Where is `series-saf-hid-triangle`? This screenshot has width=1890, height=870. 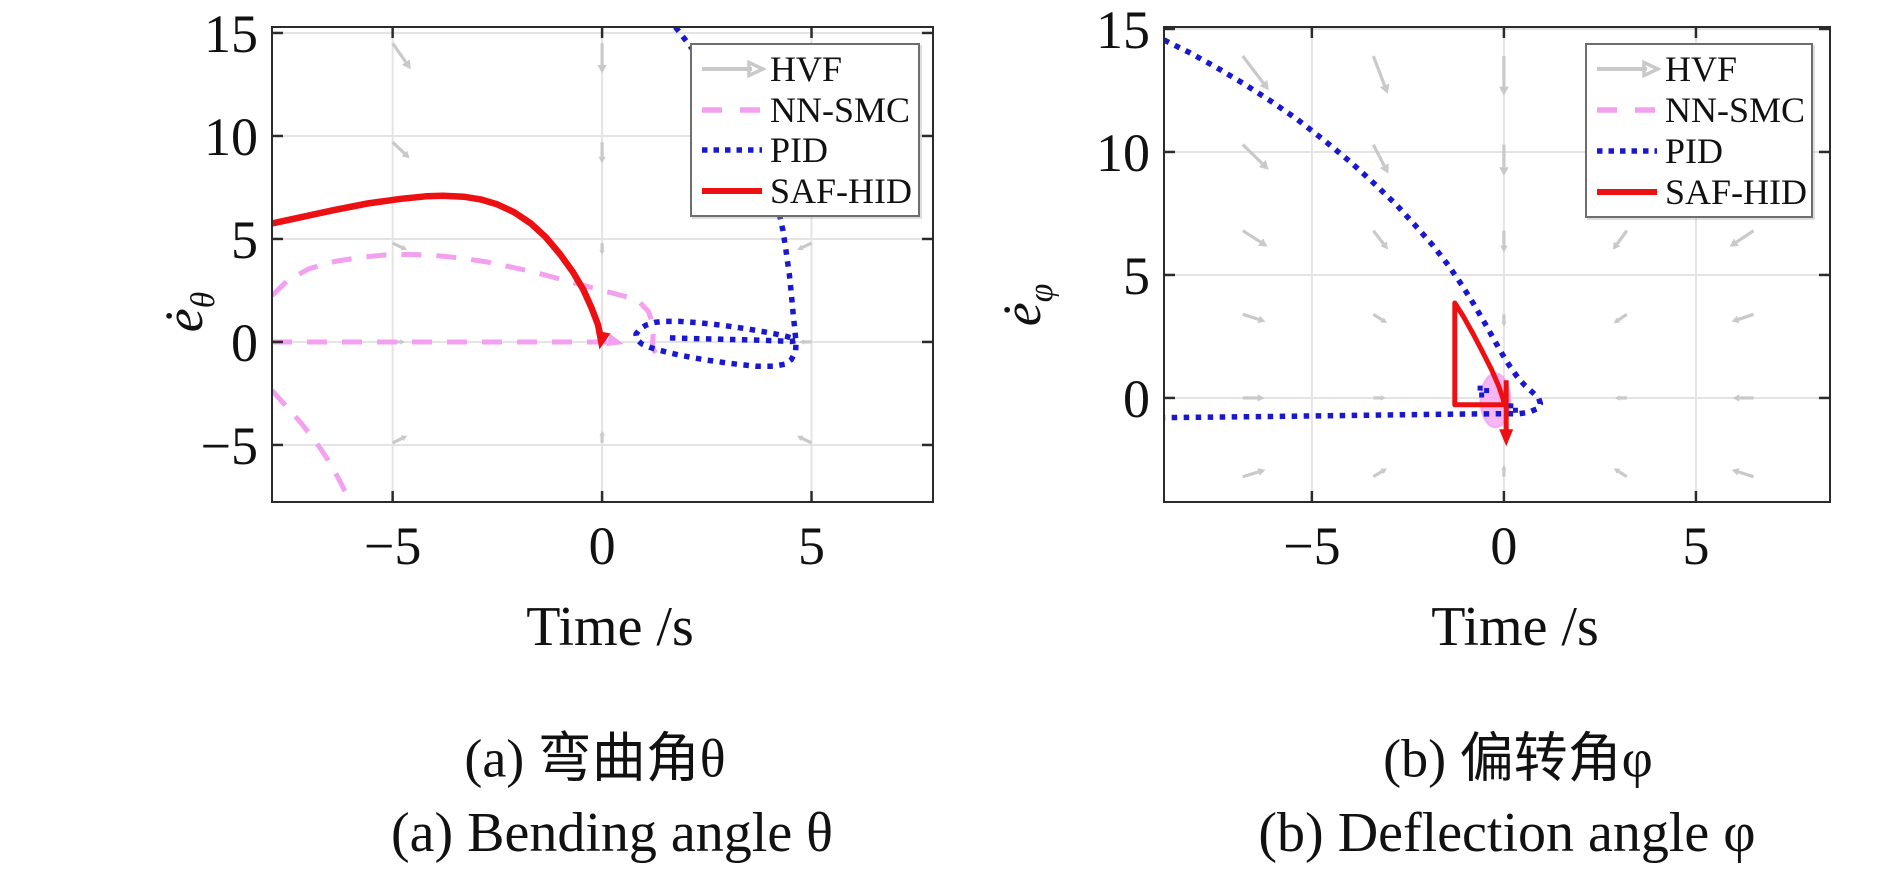
series-saf-hid-triangle is located at coordinates (1480, 354).